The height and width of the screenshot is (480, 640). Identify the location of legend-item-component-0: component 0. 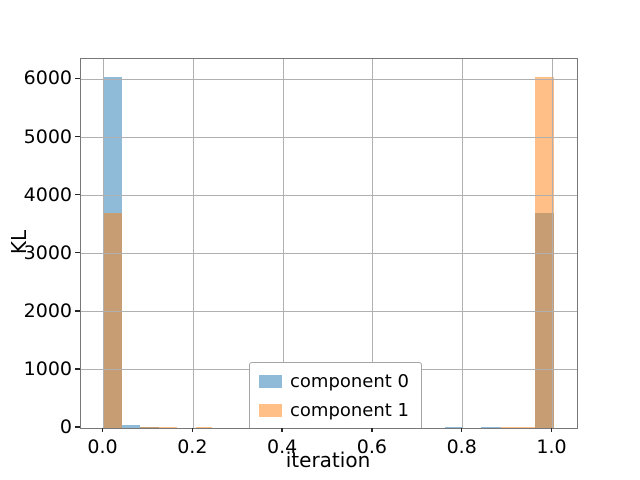
(334, 381).